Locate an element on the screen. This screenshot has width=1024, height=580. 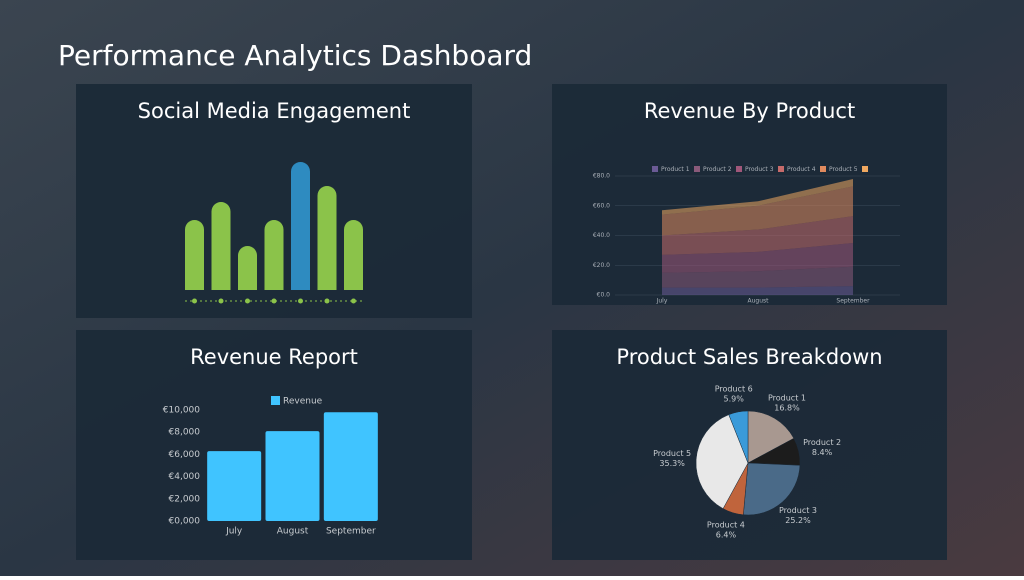
pie-label: Product 3 is located at coordinates (798, 510).